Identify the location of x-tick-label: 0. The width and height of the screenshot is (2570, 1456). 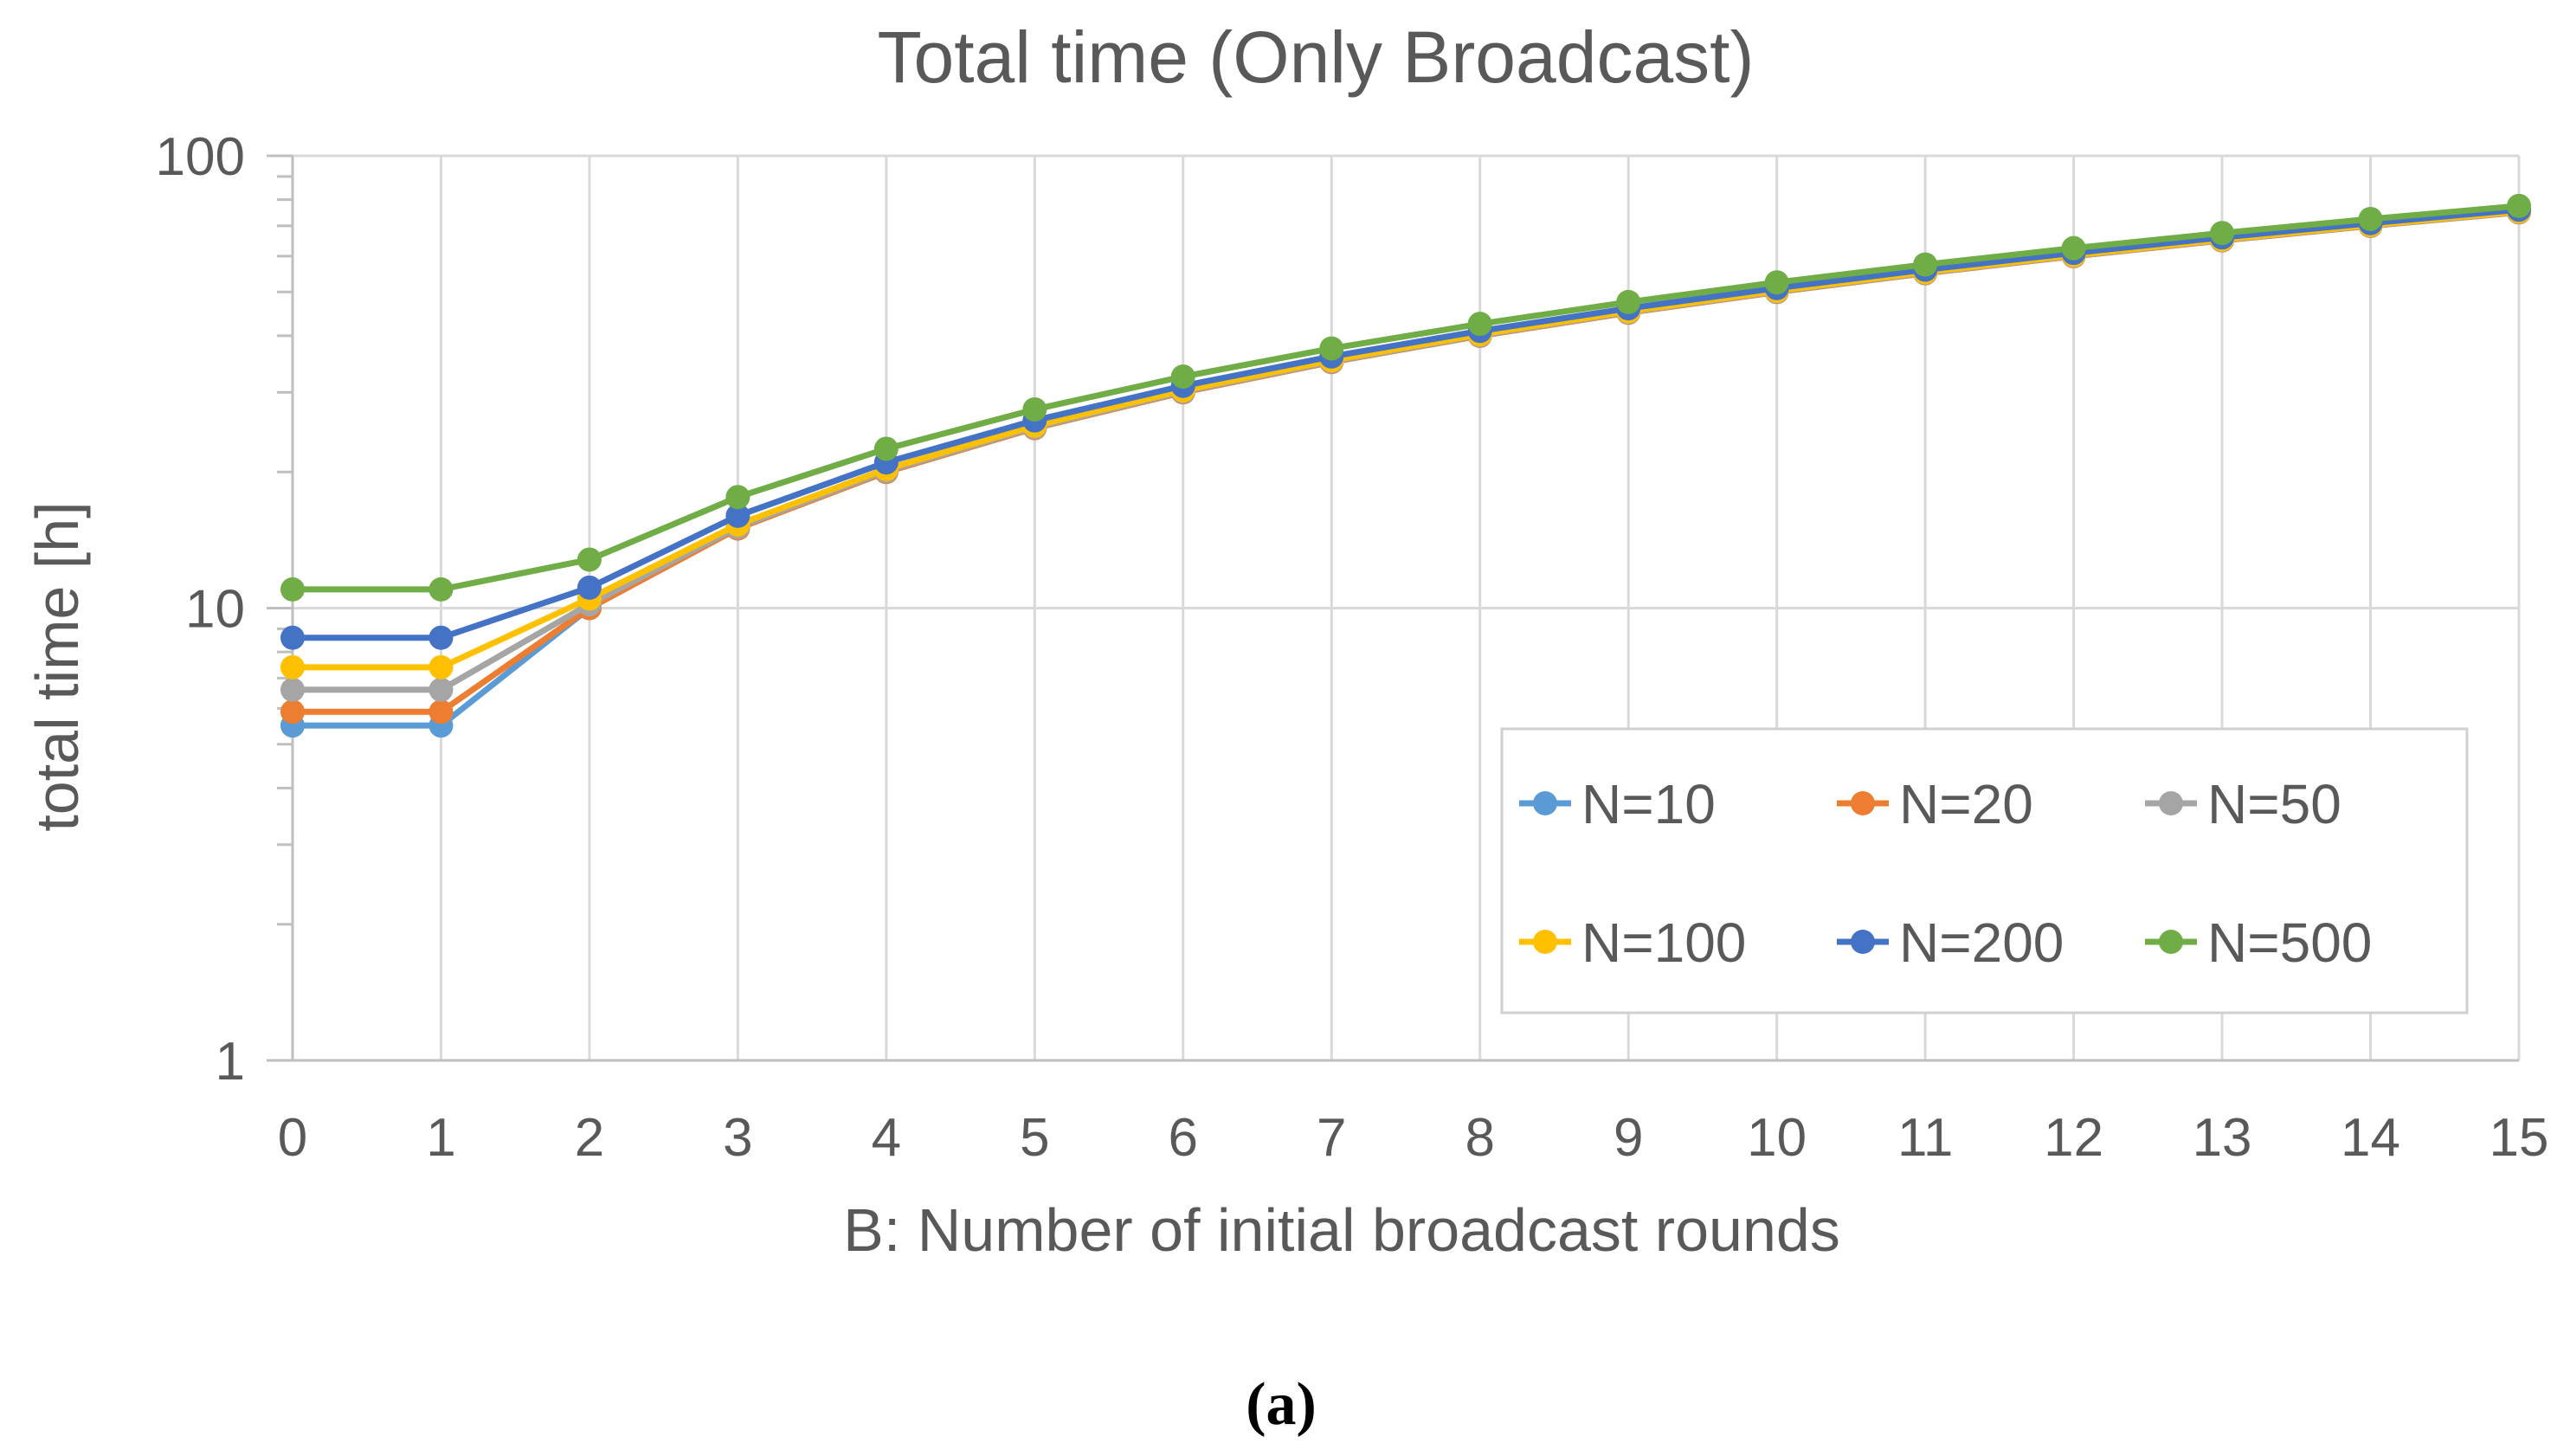
(292, 1138).